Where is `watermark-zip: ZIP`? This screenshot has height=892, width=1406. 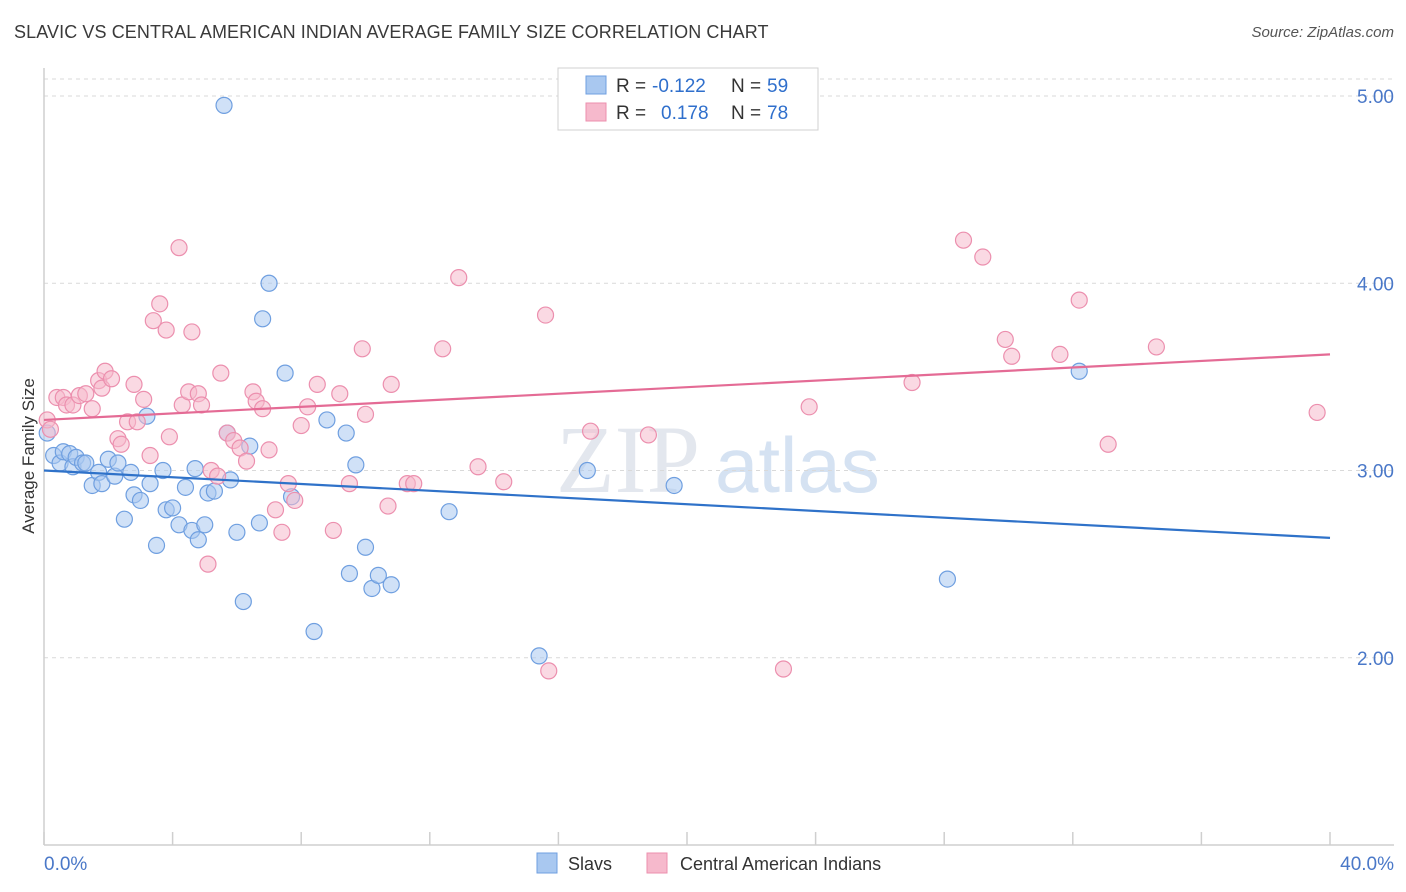 watermark-zip: ZIP is located at coordinates (628, 459).